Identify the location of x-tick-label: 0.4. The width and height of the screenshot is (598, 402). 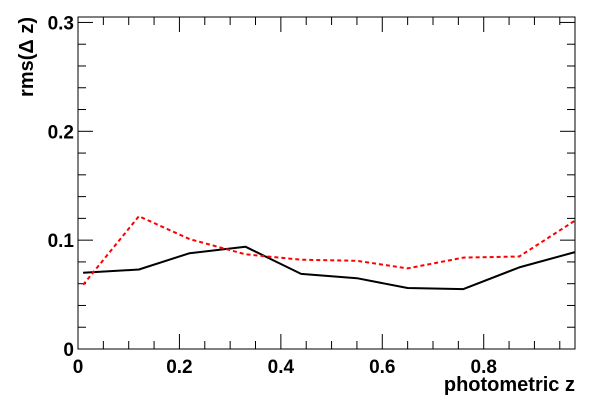
(281, 367).